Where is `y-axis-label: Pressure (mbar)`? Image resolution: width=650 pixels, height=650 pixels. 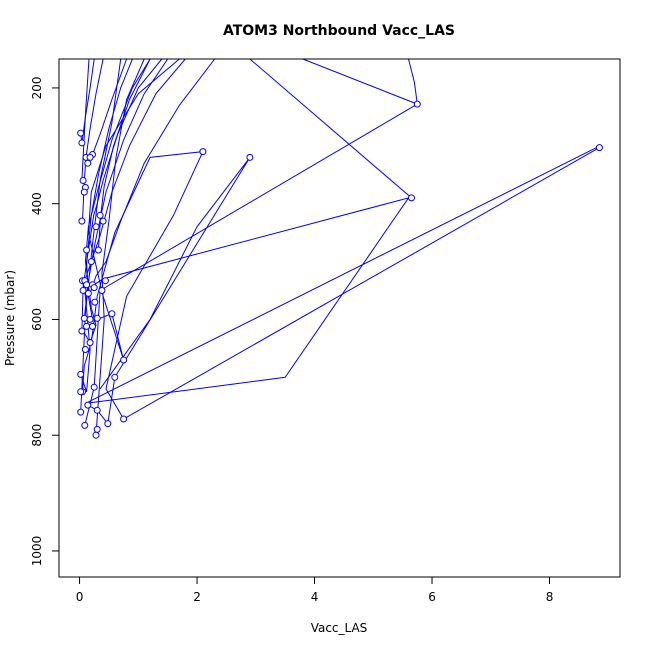
y-axis-label: Pressure (mbar) is located at coordinates (10, 318).